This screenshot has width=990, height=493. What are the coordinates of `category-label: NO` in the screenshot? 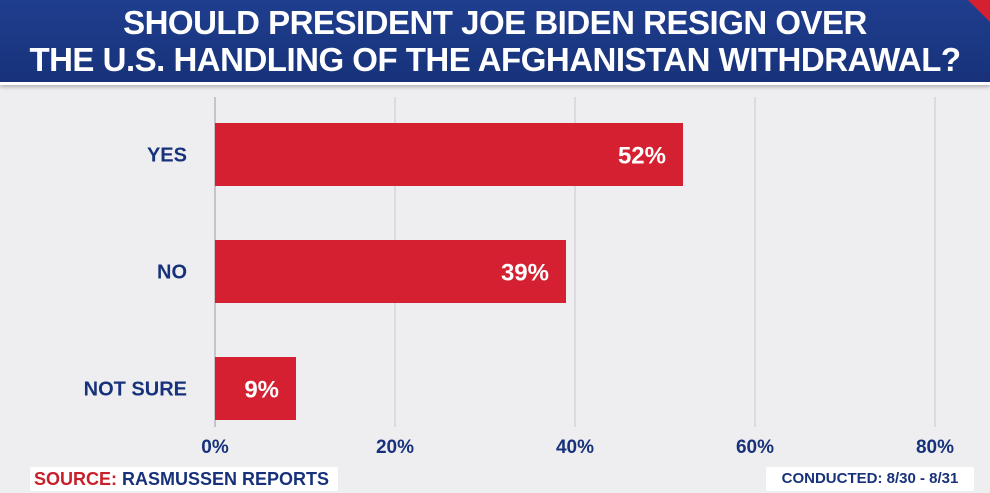 It's located at (172, 273).